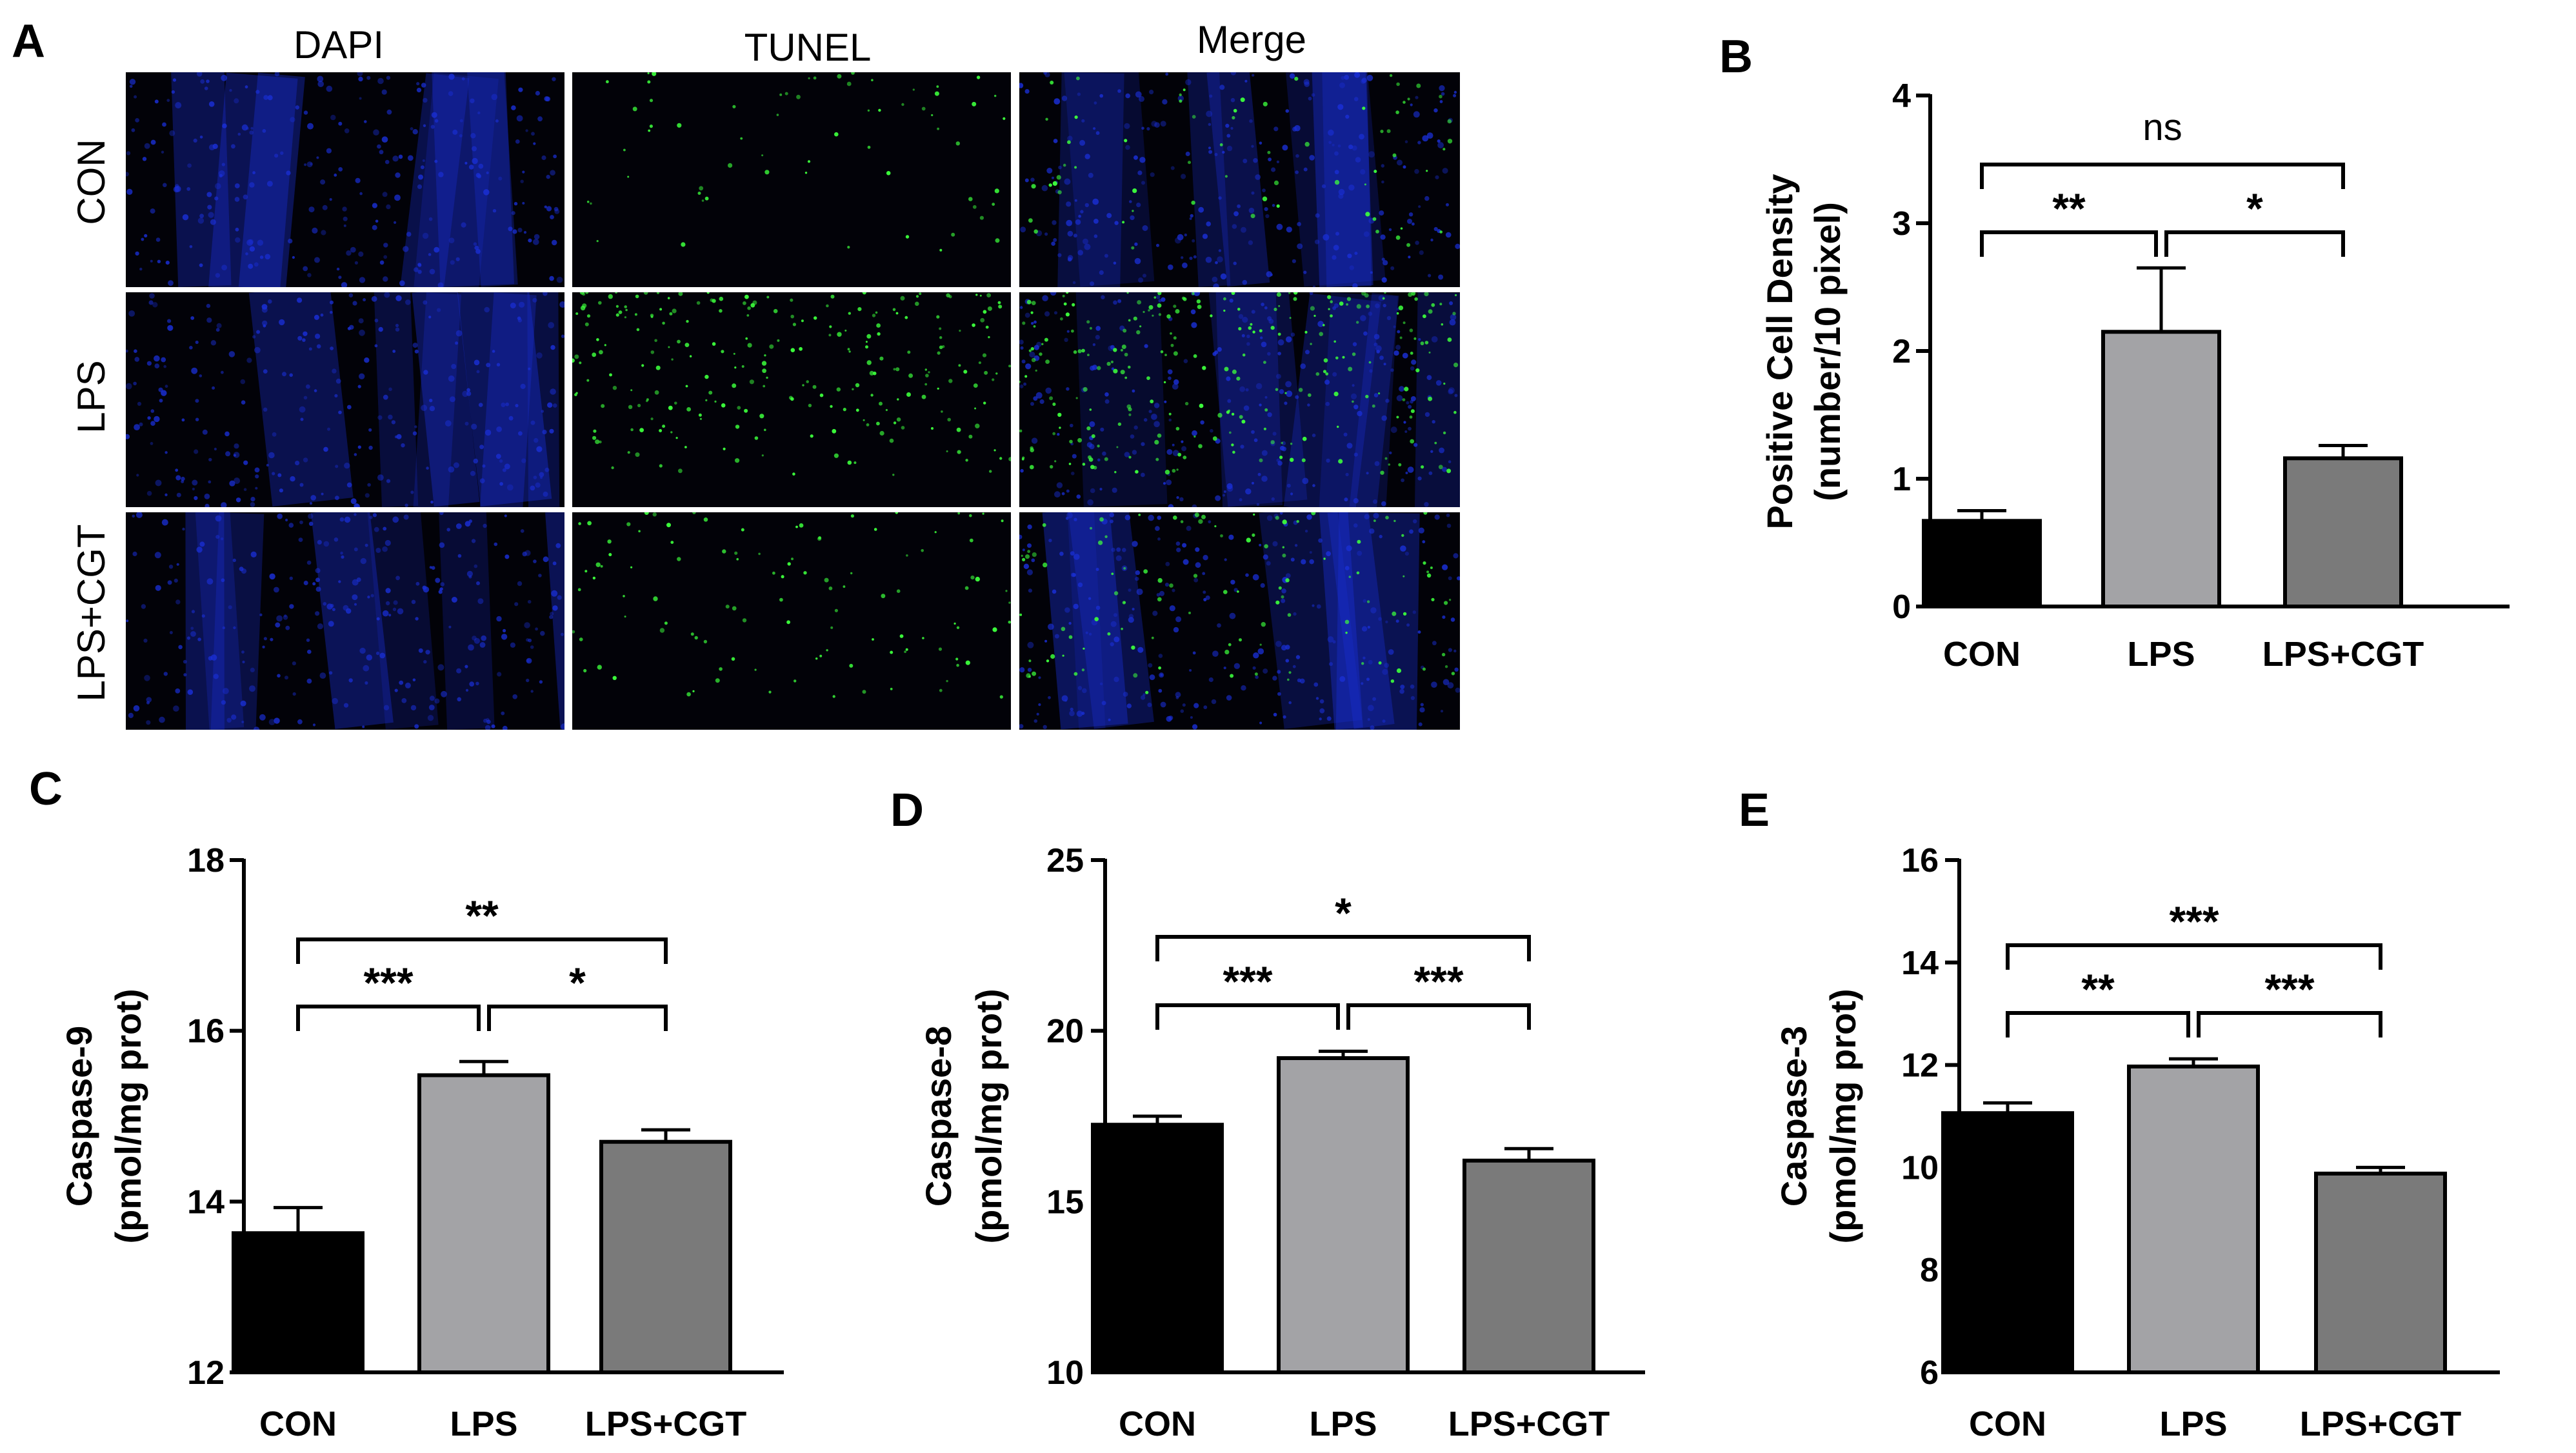 Image resolution: width=2576 pixels, height=1453 pixels. Describe the element at coordinates (1901, 607) in the screenshot. I see `y-tick-label: 0` at that location.